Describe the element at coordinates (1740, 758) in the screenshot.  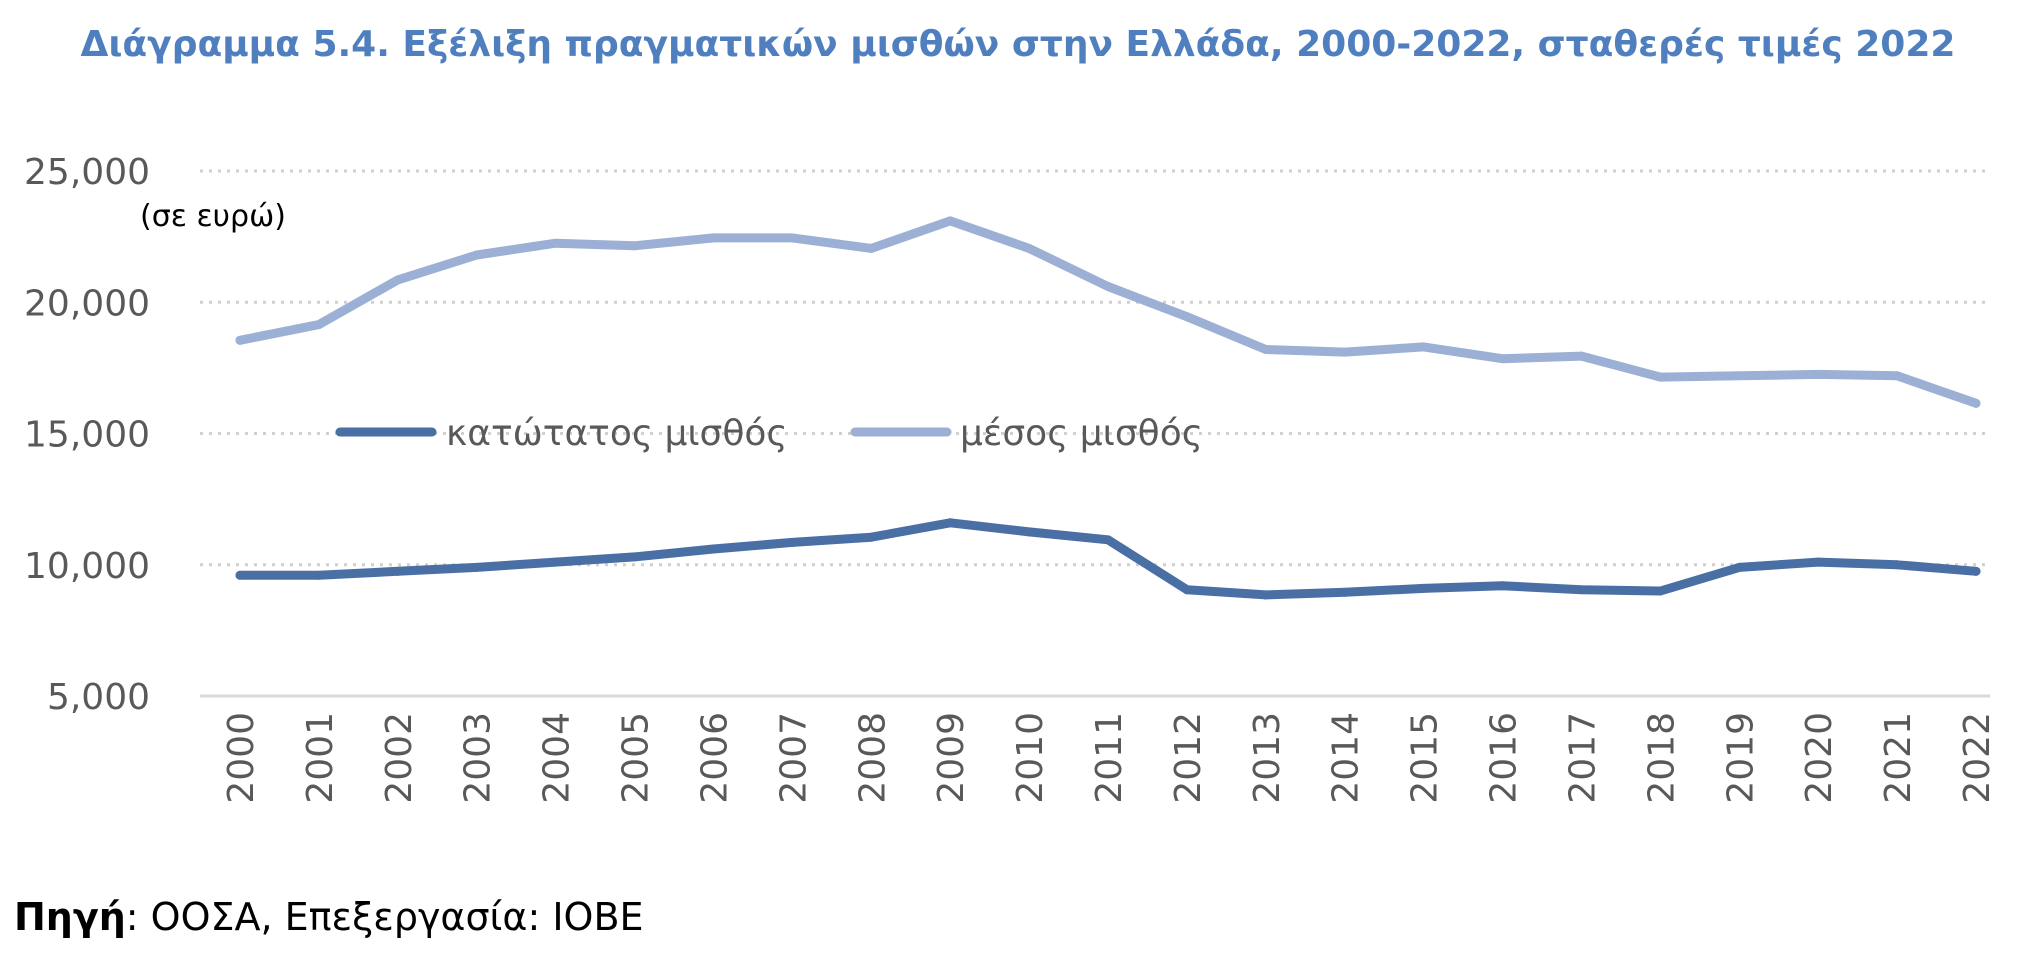
I see `x-tick-label: 2019` at that location.